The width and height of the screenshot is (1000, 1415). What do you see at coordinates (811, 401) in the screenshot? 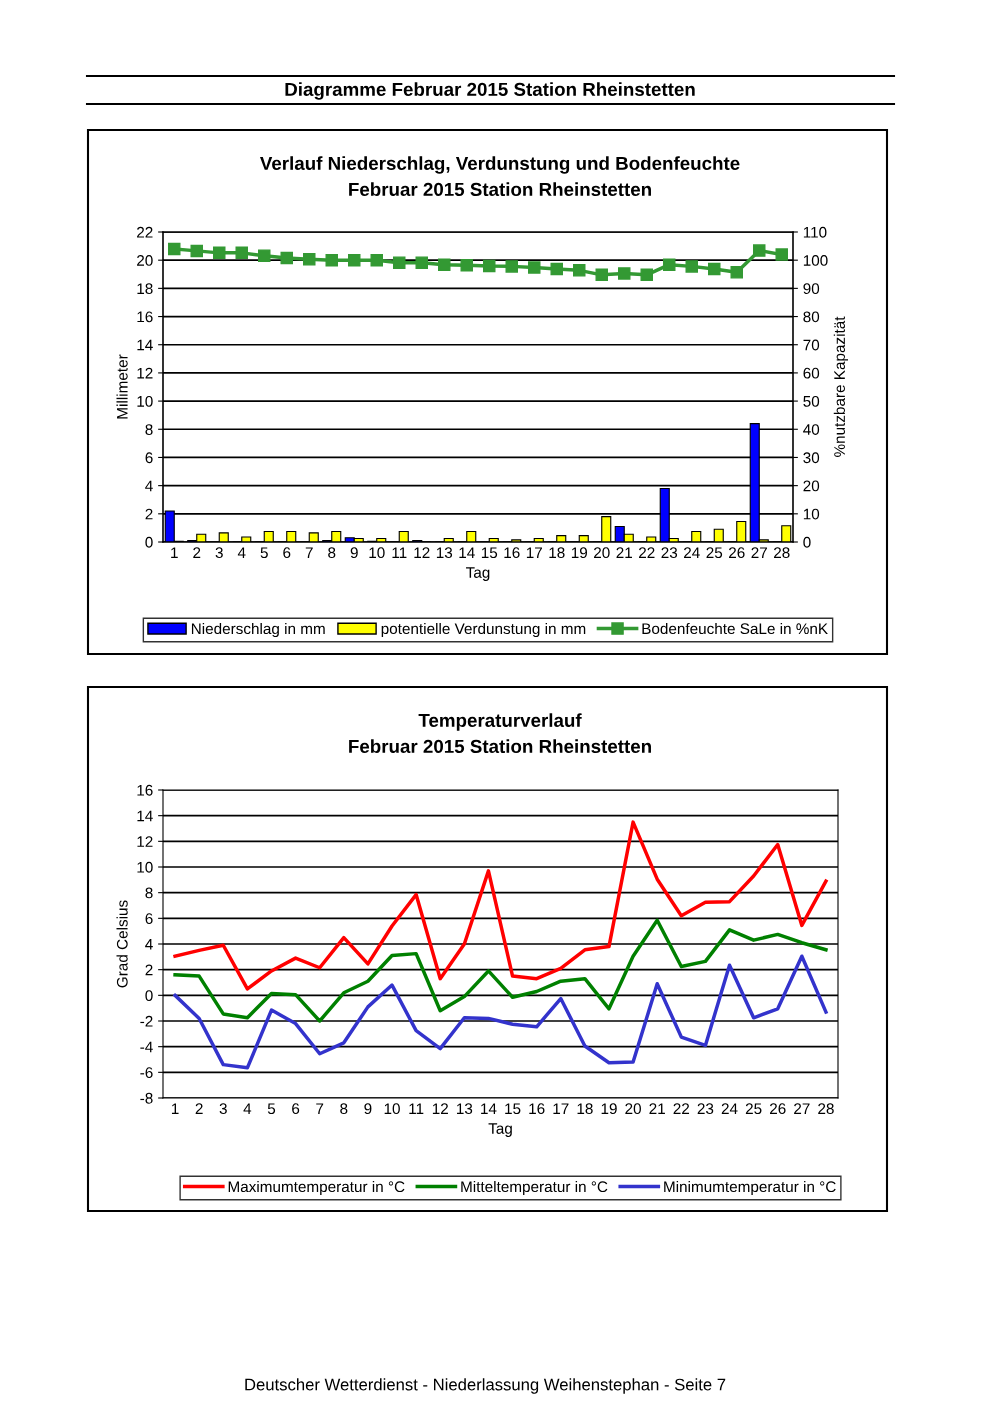
I see `y2-tick-label: 50` at bounding box center [811, 401].